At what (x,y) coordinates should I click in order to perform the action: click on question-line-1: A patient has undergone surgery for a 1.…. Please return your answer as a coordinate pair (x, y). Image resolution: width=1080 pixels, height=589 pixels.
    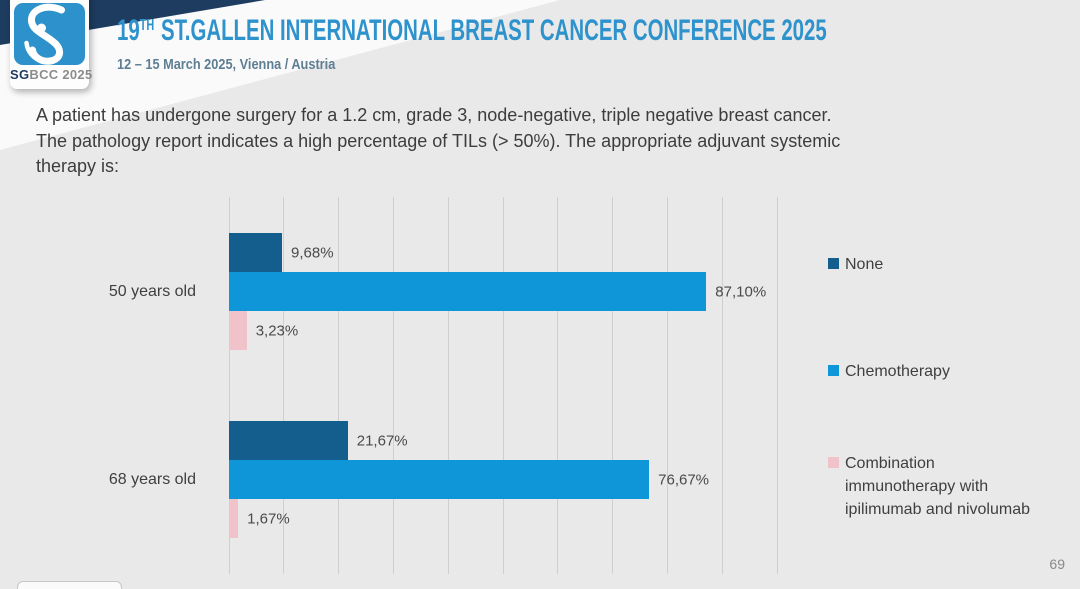
    Looking at the image, I should click on (434, 115).